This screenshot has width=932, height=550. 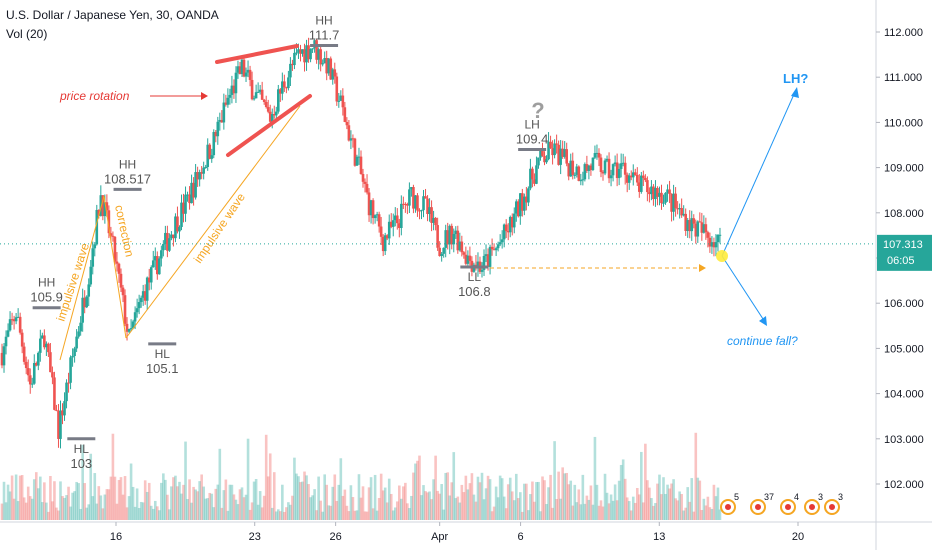 What do you see at coordinates (798, 537) in the screenshot?
I see `time-tick-label: 20` at bounding box center [798, 537].